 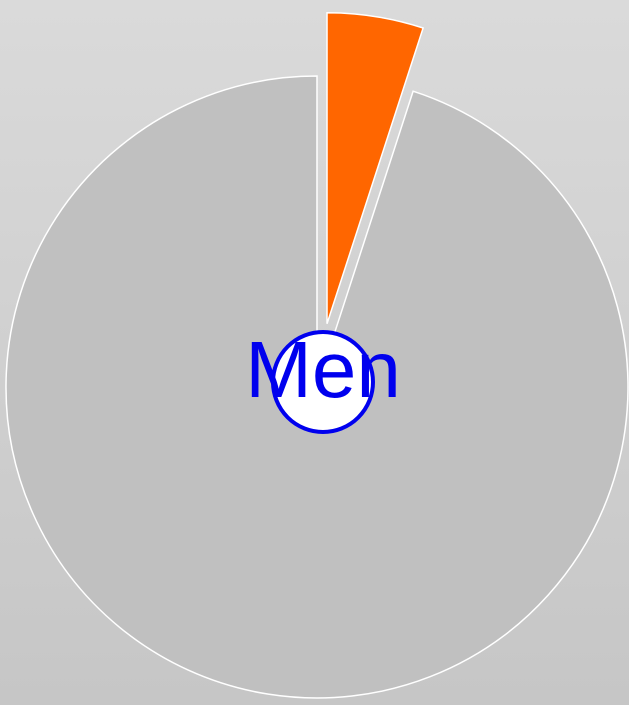 What do you see at coordinates (375, 168) in the screenshot?
I see `pie-slice` at bounding box center [375, 168].